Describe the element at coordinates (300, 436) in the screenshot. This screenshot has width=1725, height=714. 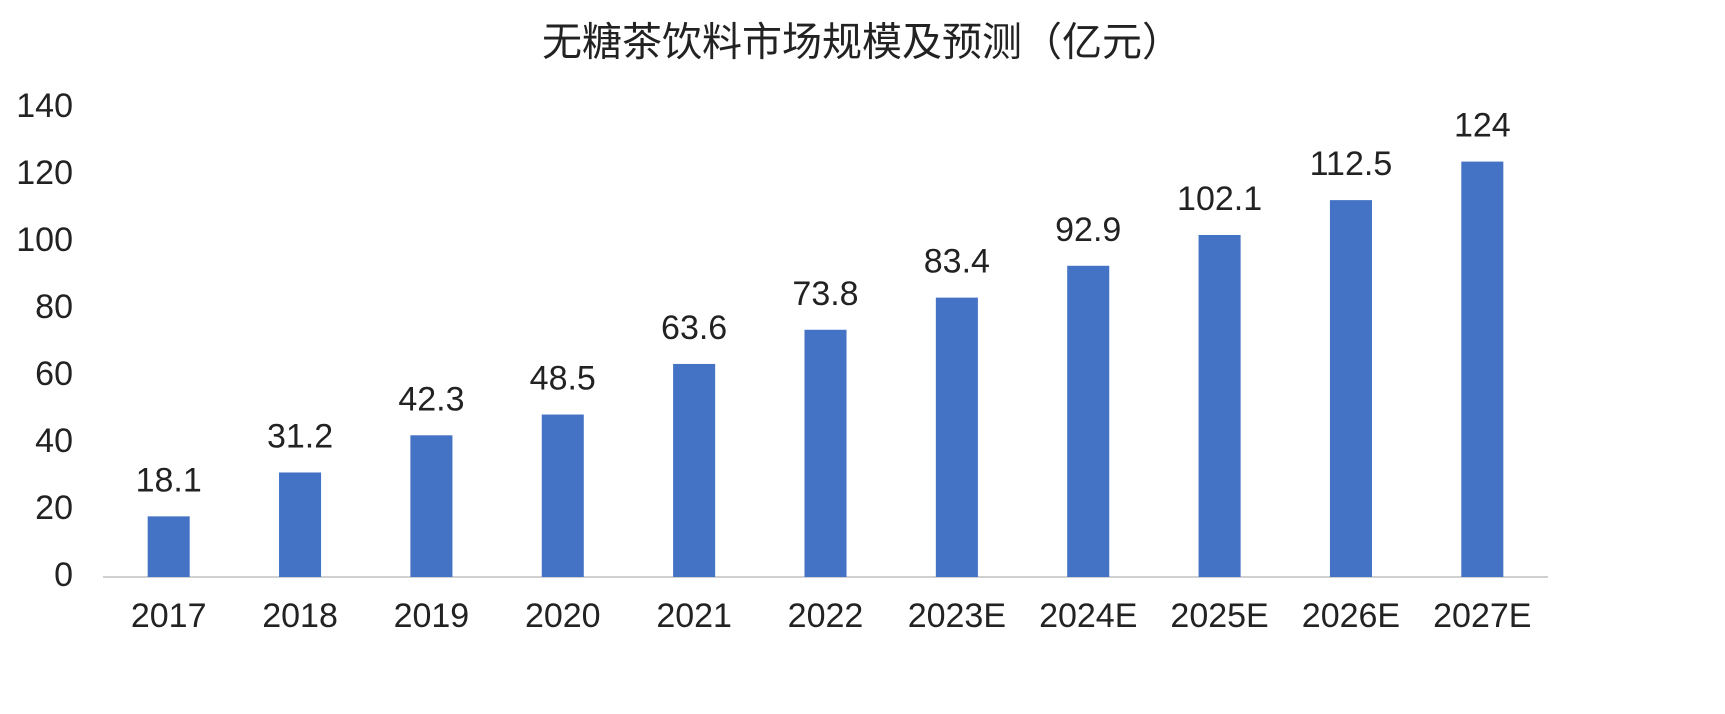
I see `data-label: 31.2` at that location.